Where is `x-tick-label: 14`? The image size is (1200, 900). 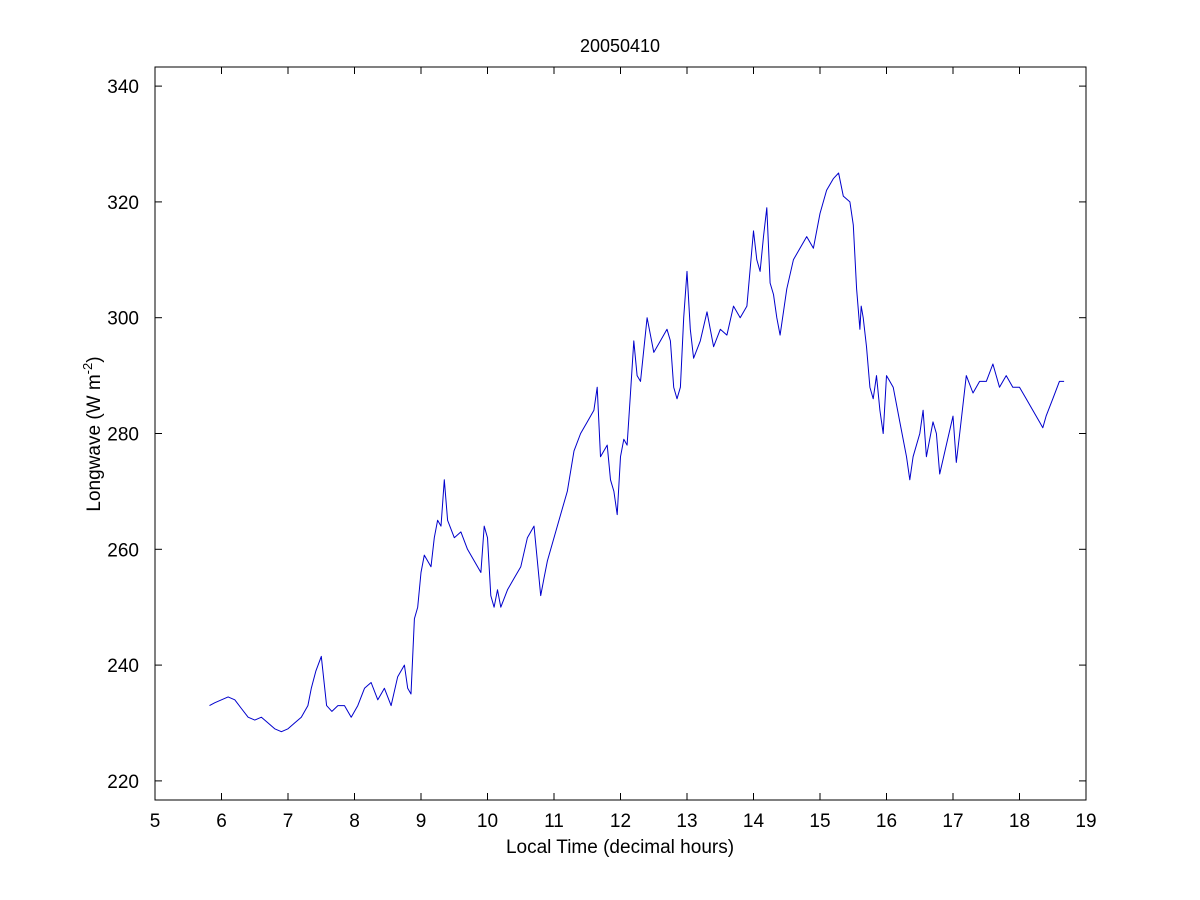 x-tick-label: 14 is located at coordinates (754, 821).